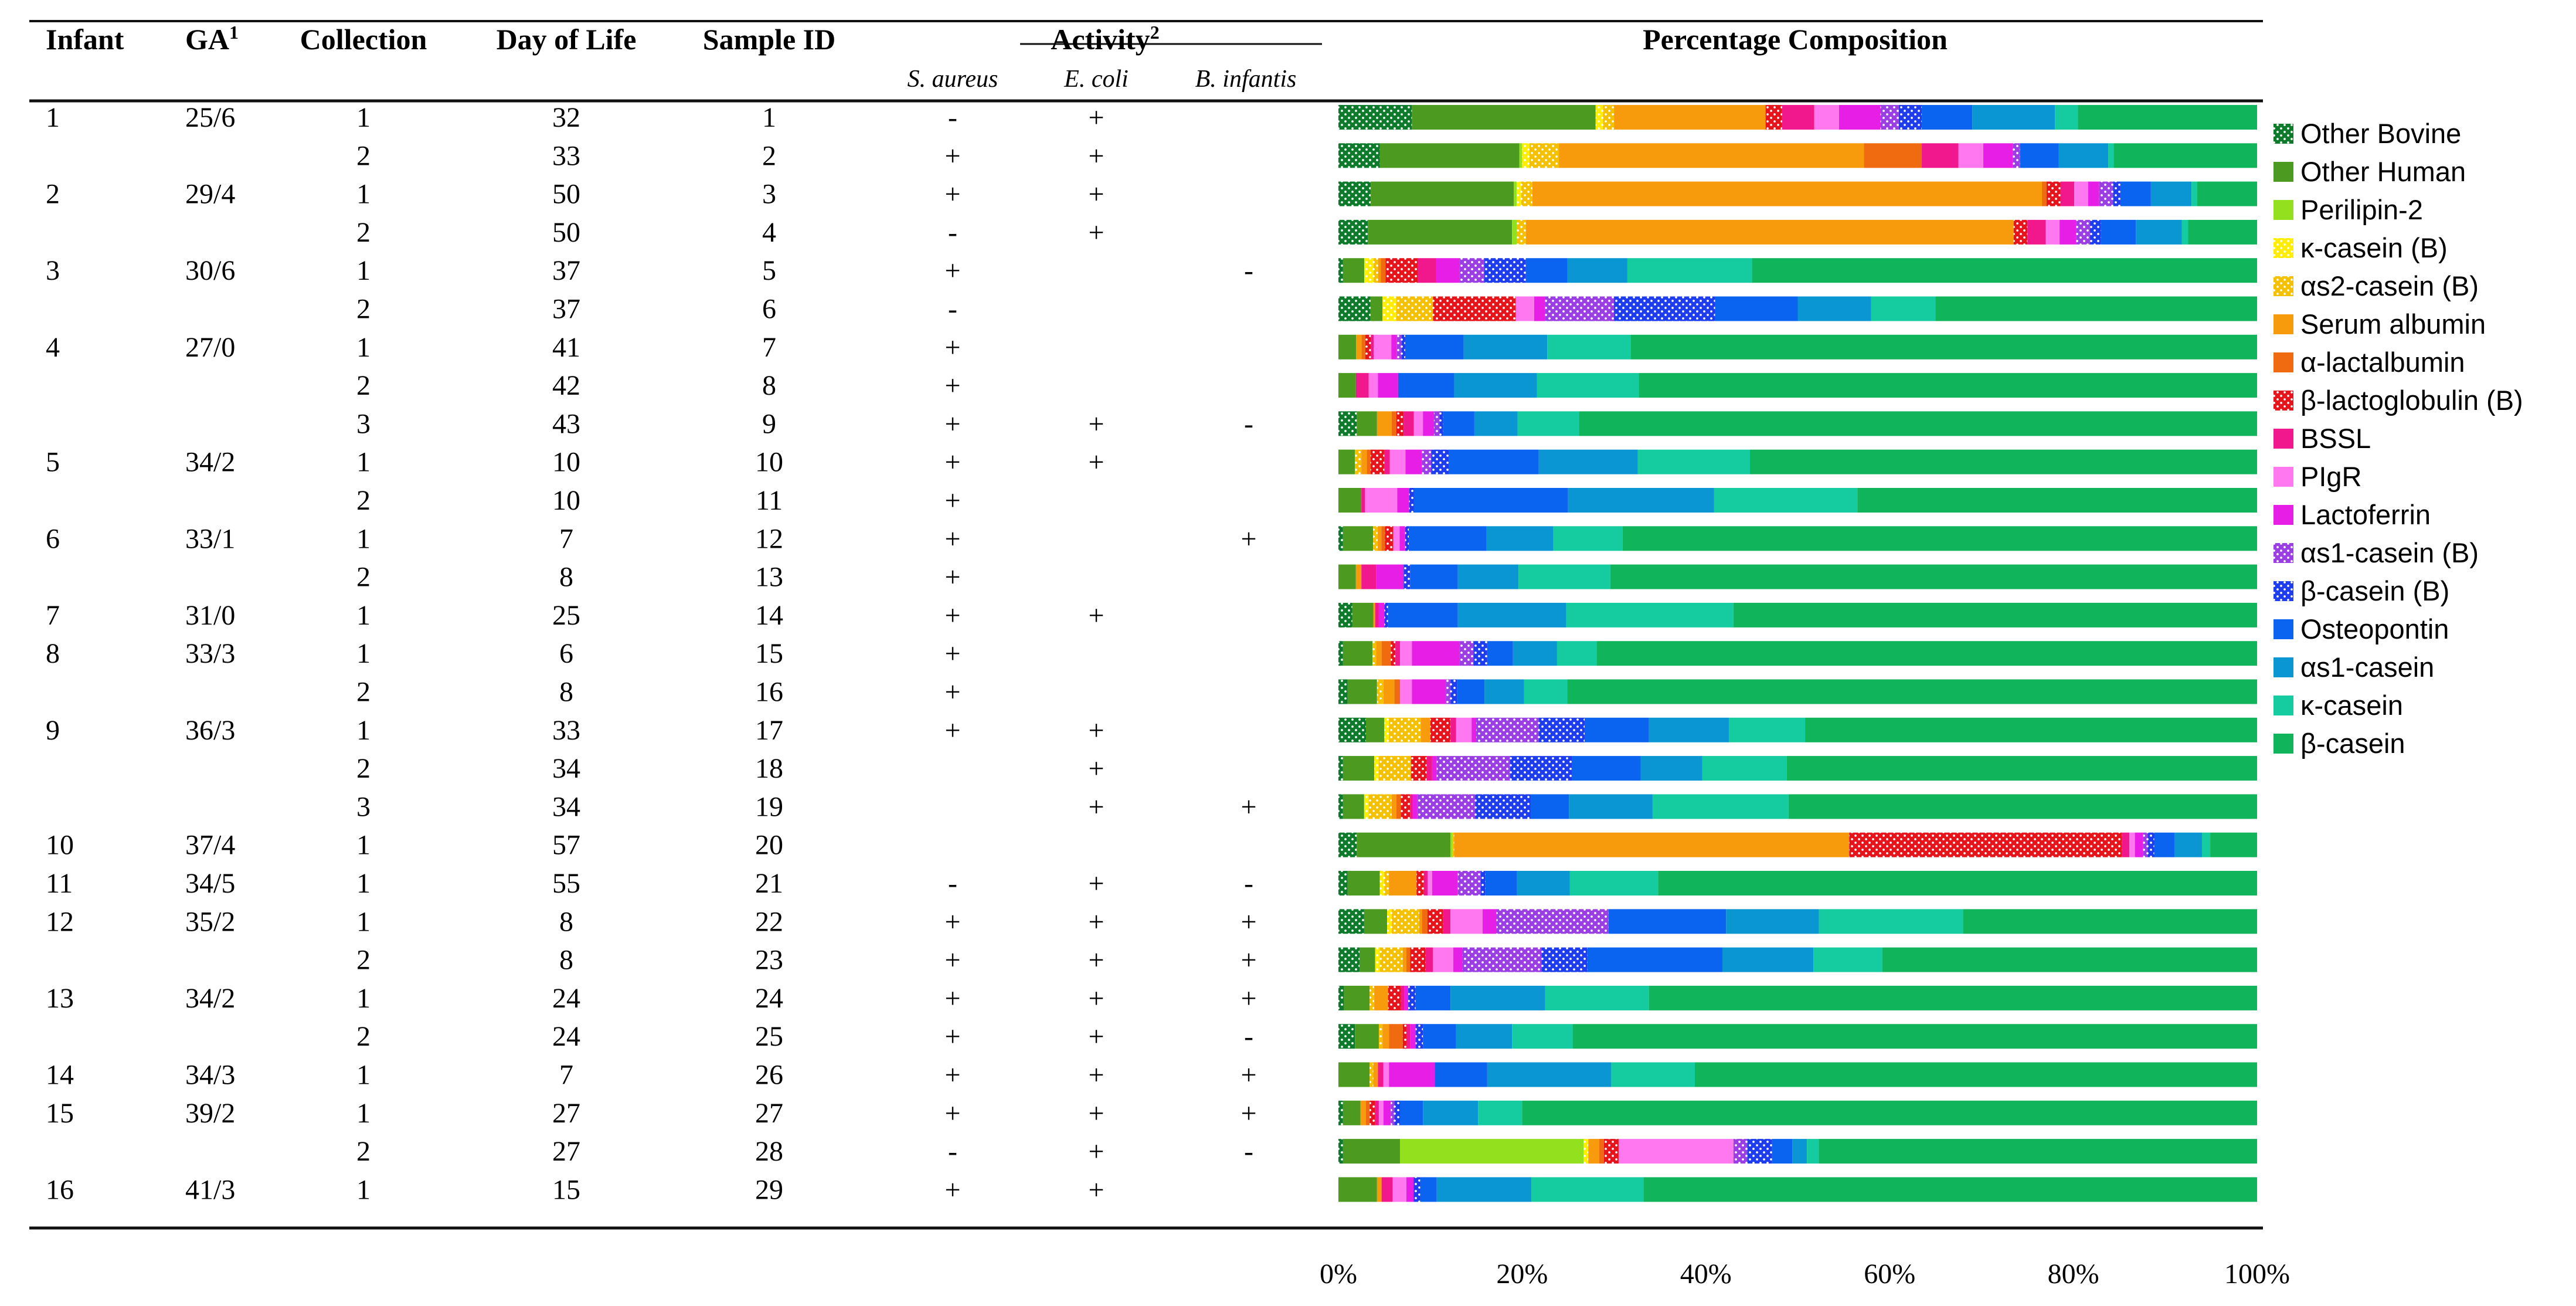 The width and height of the screenshot is (2576, 1306). What do you see at coordinates (60, 1113) in the screenshot?
I see `cell-infant: 15` at bounding box center [60, 1113].